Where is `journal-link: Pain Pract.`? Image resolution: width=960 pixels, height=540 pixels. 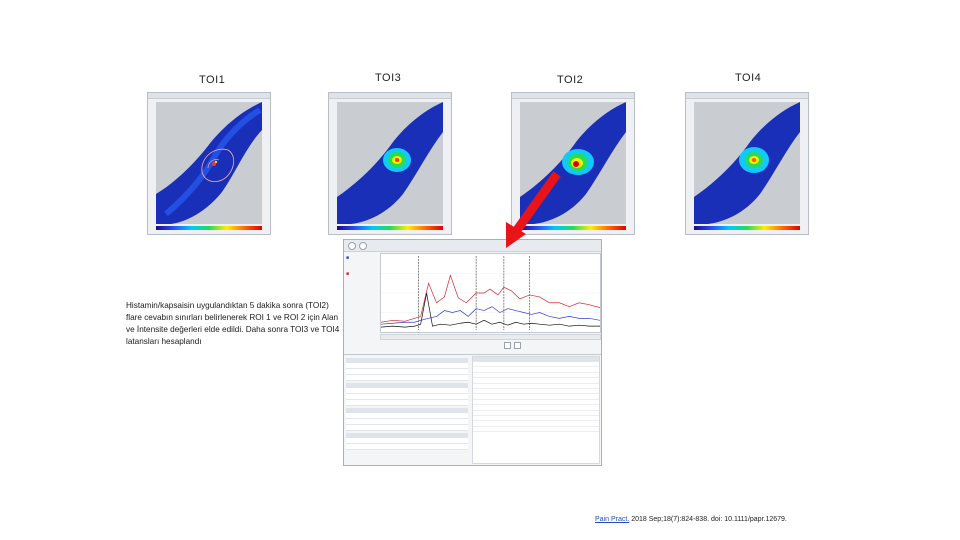 journal-link: Pain Pract. is located at coordinates (612, 519).